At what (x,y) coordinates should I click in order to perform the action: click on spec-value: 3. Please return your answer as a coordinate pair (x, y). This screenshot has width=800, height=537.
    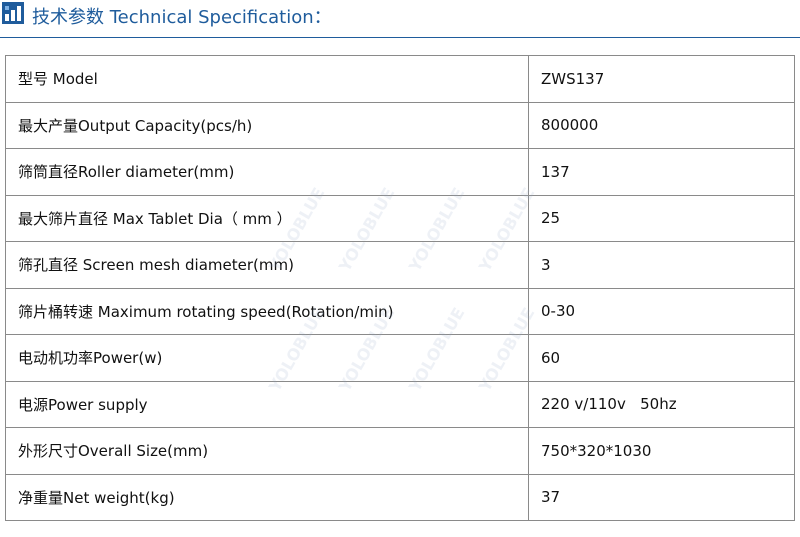
    Looking at the image, I should click on (661, 265).